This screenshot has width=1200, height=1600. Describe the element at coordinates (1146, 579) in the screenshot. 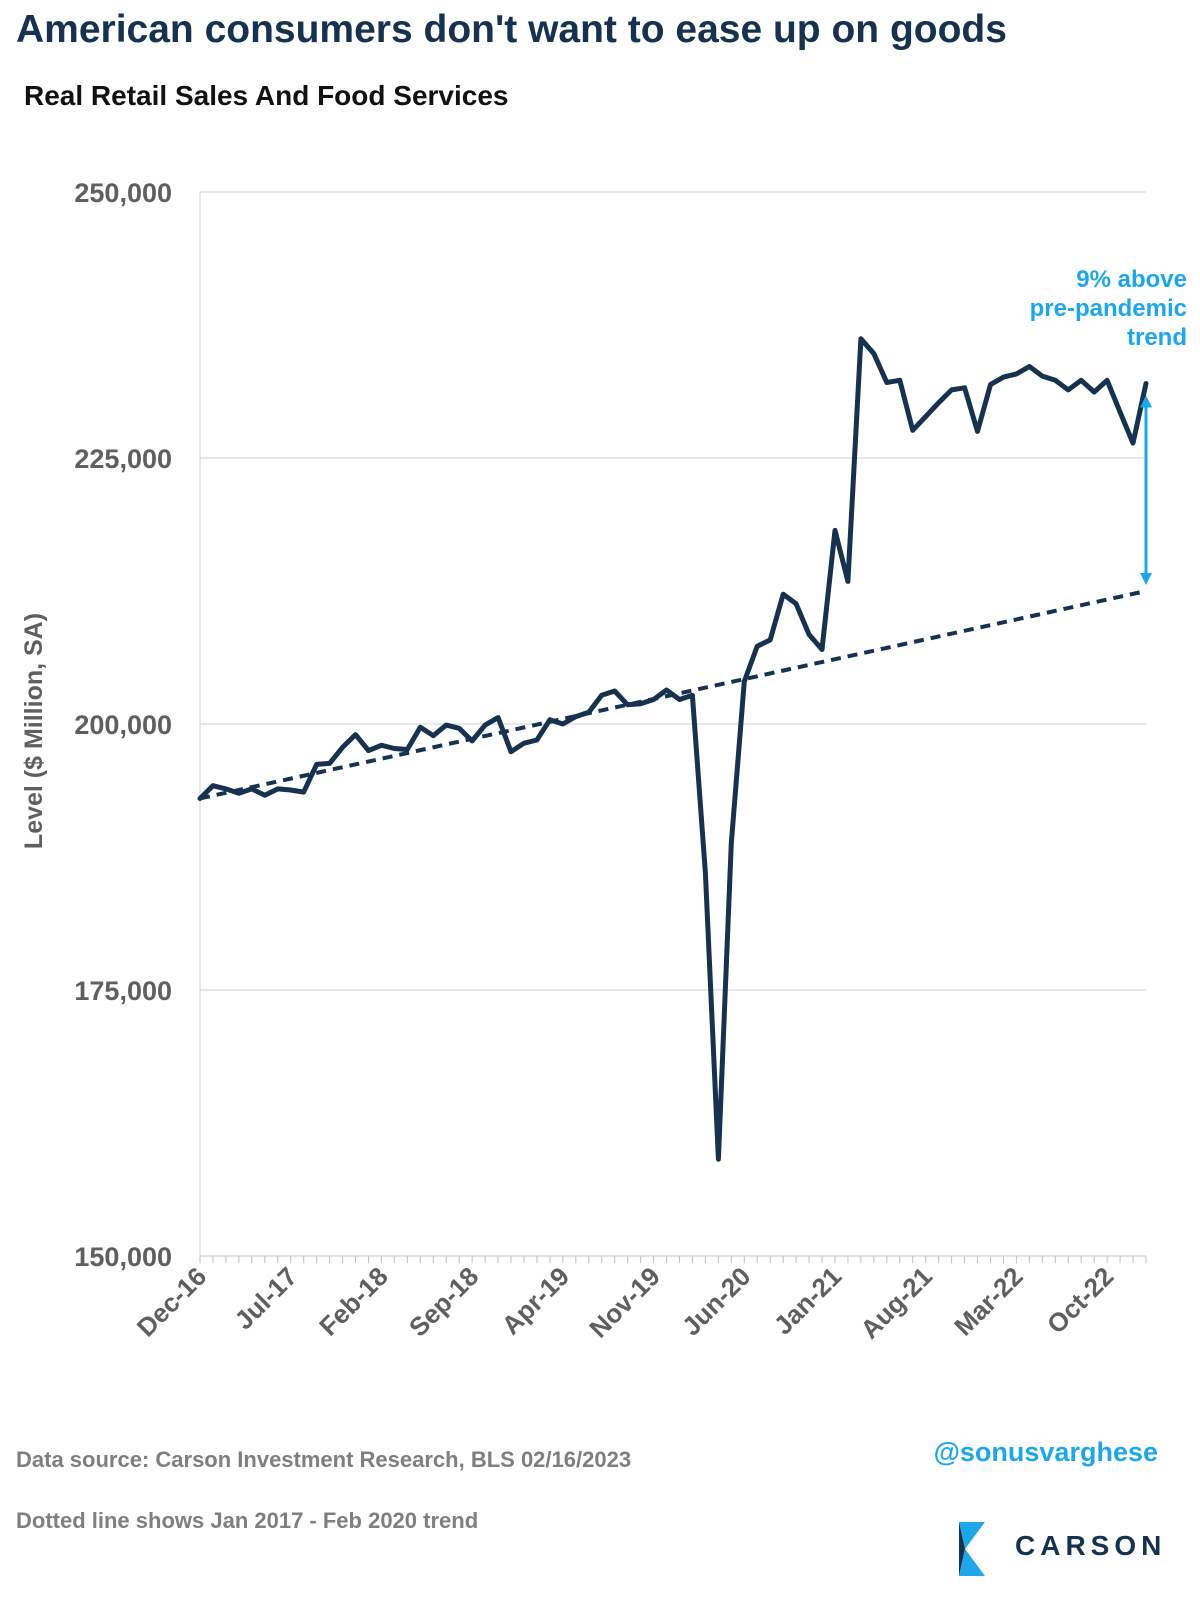

I see `arrow-head-down` at that location.